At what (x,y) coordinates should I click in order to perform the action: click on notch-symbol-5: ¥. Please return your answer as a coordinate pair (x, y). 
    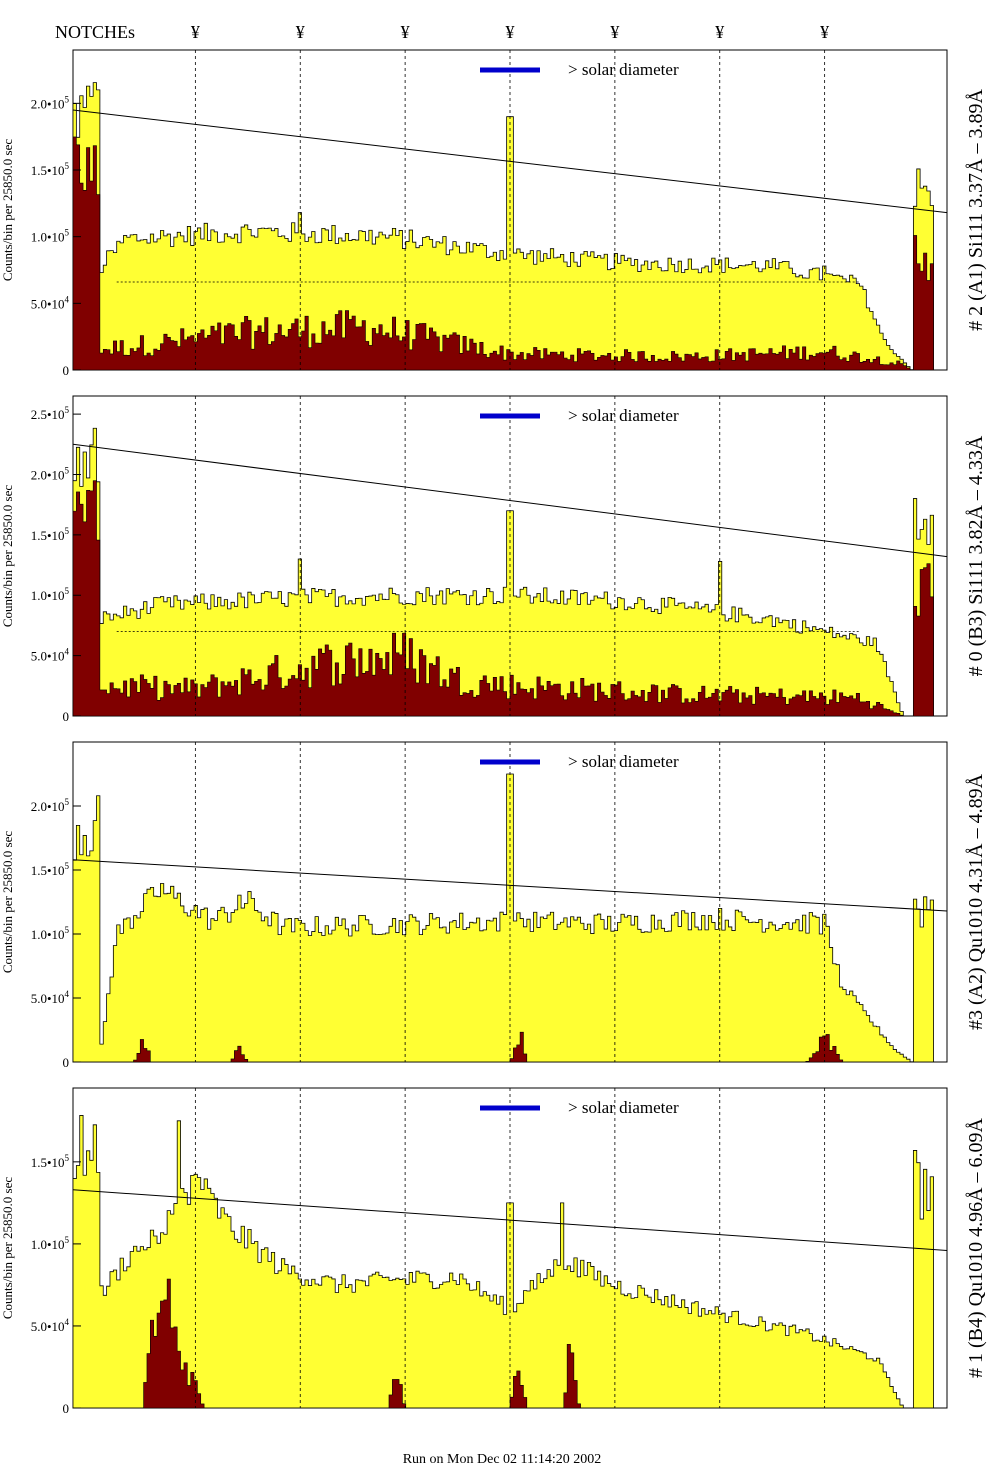
    Looking at the image, I should click on (719, 32).